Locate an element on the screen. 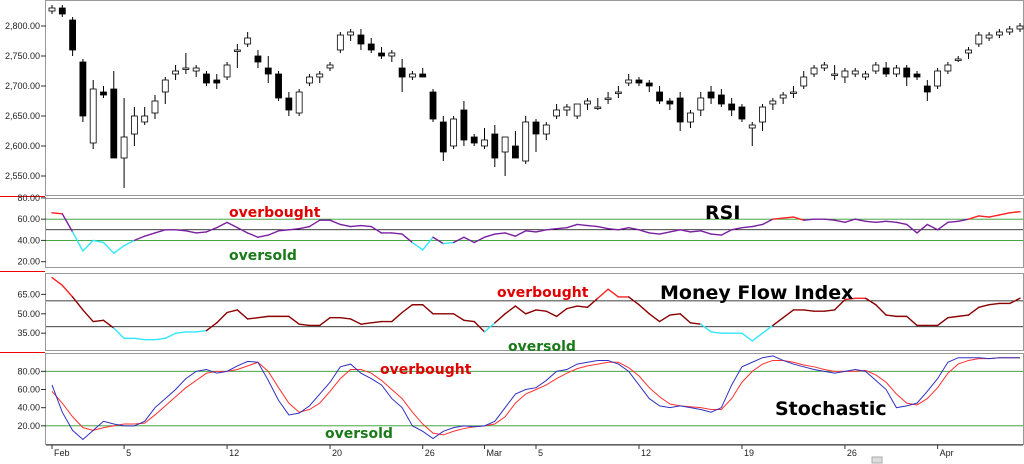  scroll-handle is located at coordinates (877, 460).